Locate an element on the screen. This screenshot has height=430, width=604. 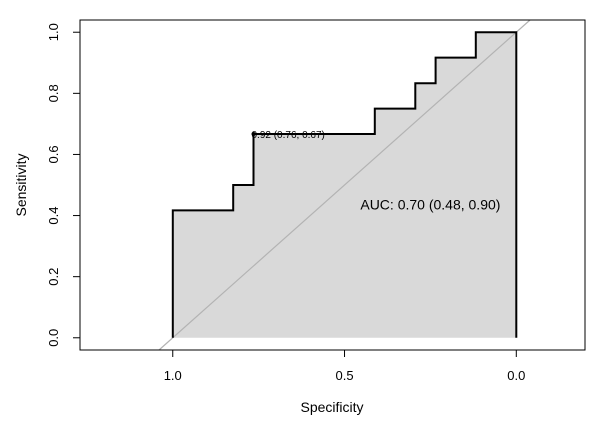
x-tick-label: 0.5 is located at coordinates (344, 375).